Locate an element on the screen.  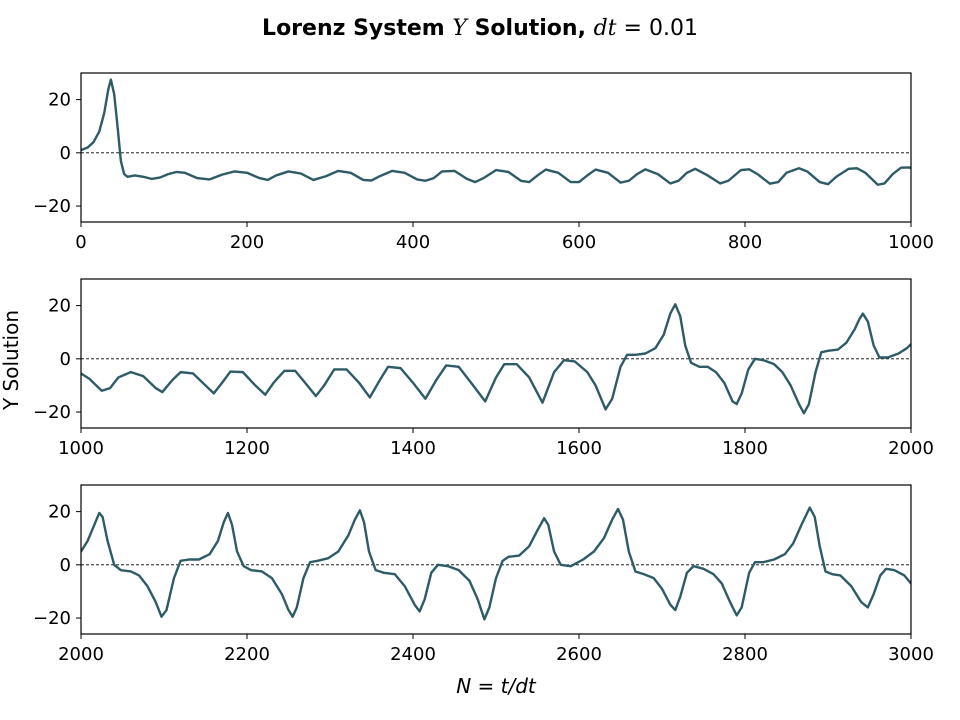
x-tick-label: 2400 is located at coordinates (413, 654).